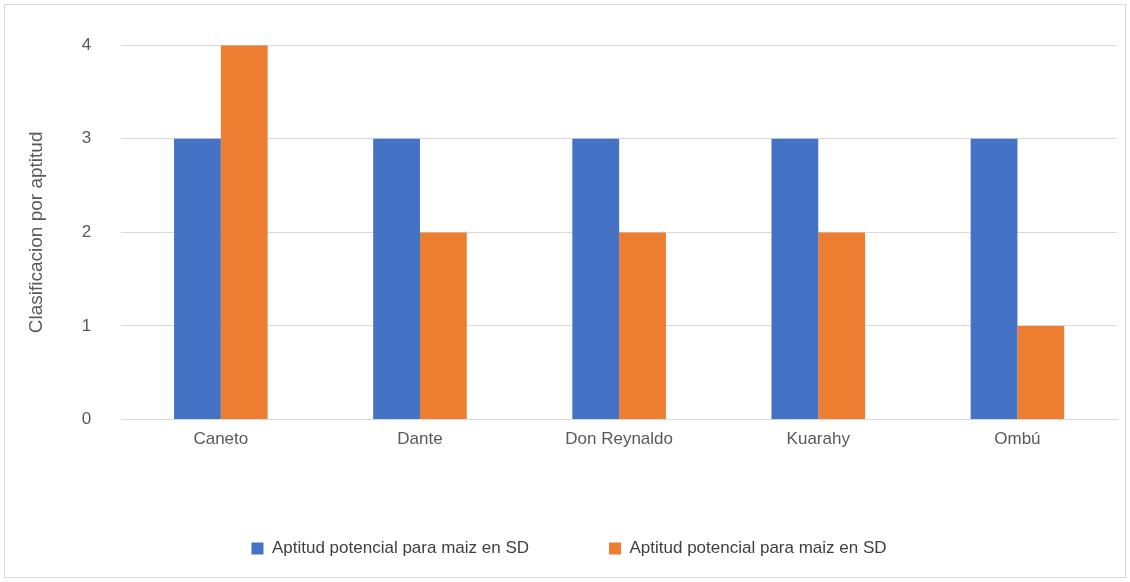  I want to click on y-tick-label: 4, so click(86, 44).